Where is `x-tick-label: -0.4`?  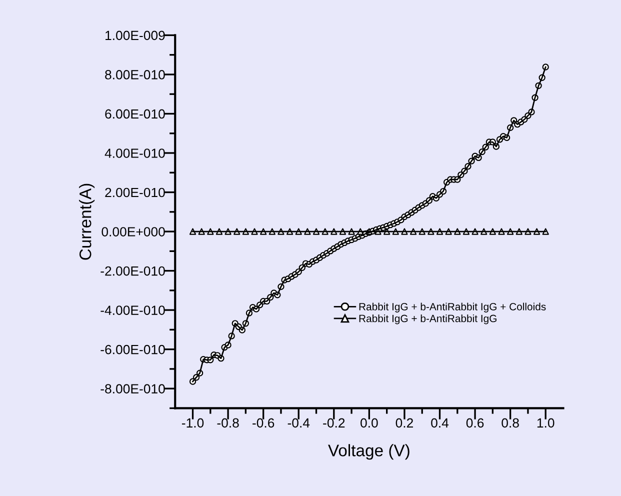 x-tick-label: -0.4 is located at coordinates (299, 423).